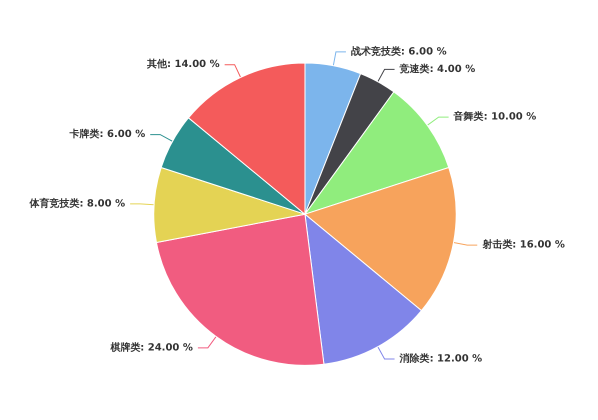 The width and height of the screenshot is (598, 420). What do you see at coordinates (398, 51) in the screenshot?
I see `slice-label: 战术竞技类: 6.00 %` at bounding box center [398, 51].